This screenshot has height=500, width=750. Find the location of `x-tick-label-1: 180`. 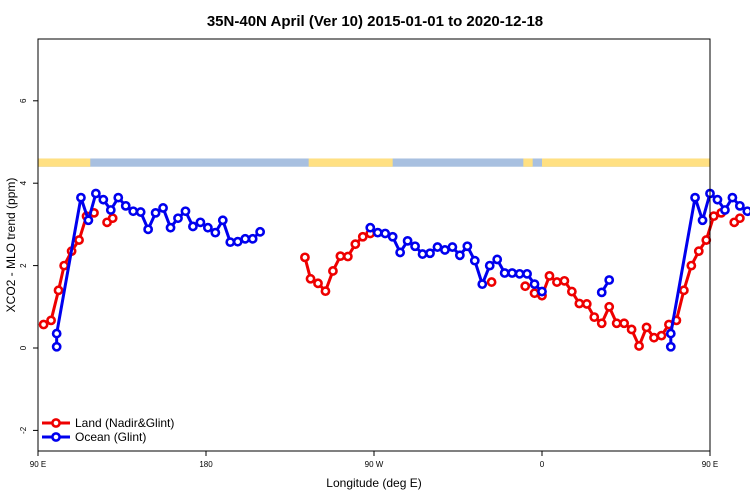

x-tick-label-1: 180 is located at coordinates (206, 464).